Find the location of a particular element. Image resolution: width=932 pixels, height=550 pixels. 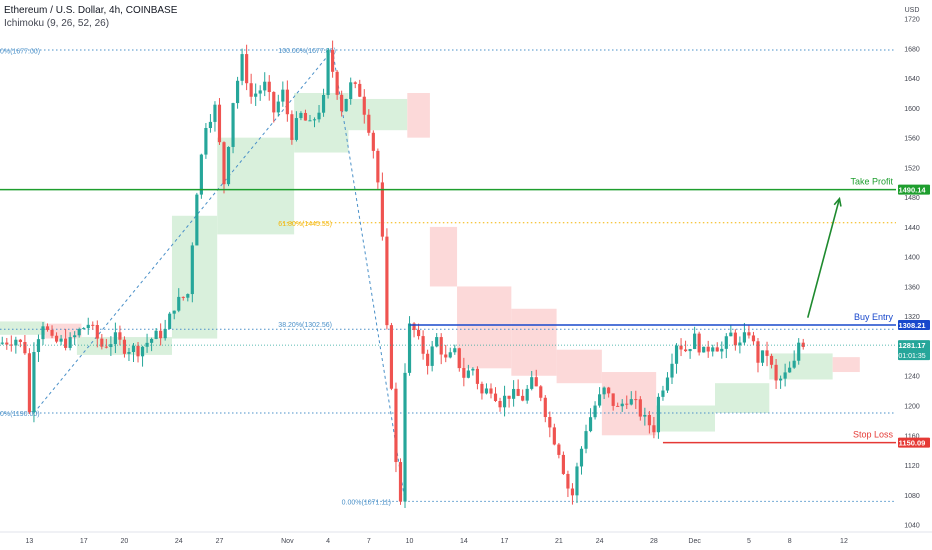

y-tick-label: 1520 is located at coordinates (912, 168).